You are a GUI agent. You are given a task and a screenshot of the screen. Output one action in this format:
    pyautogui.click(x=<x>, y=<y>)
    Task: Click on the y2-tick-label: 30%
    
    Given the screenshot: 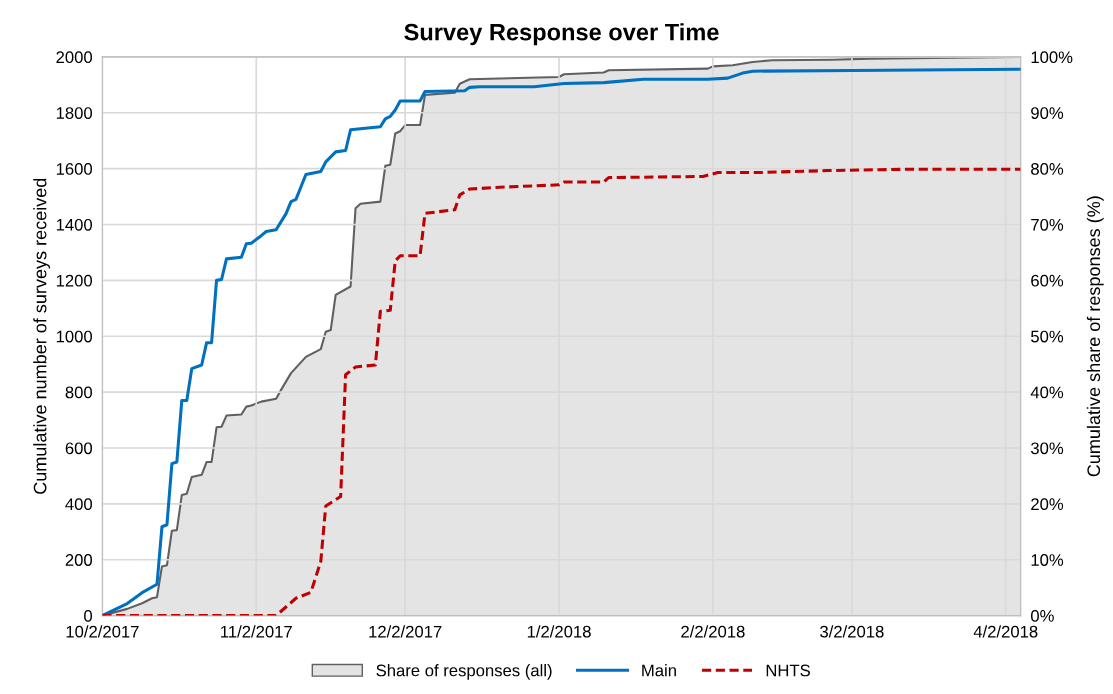 What is the action you would take?
    pyautogui.click(x=1047, y=448)
    